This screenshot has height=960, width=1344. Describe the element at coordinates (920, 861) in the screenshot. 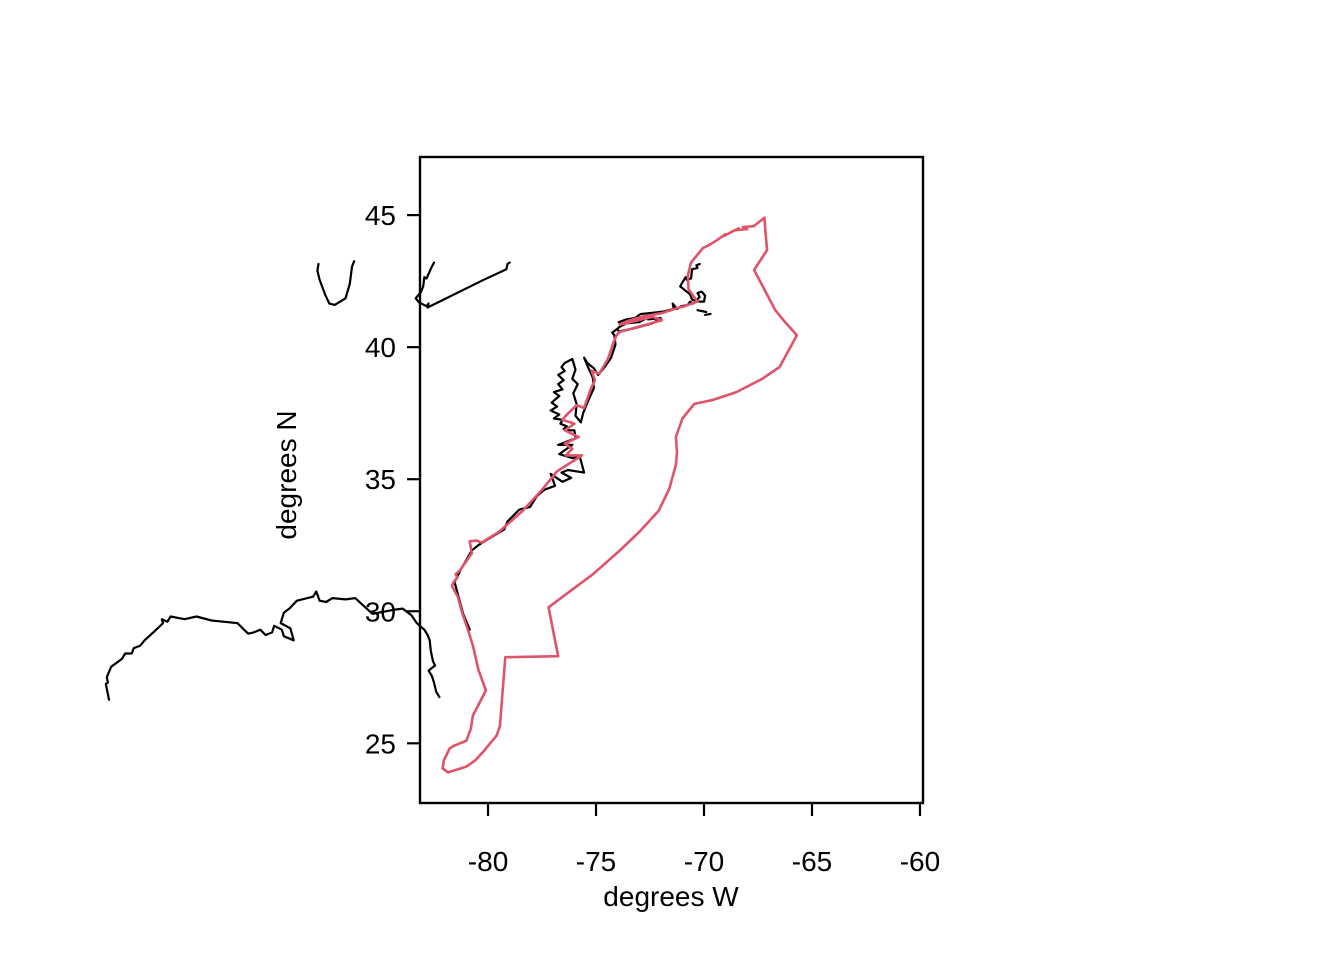

I see `x-tick-label: -60` at that location.